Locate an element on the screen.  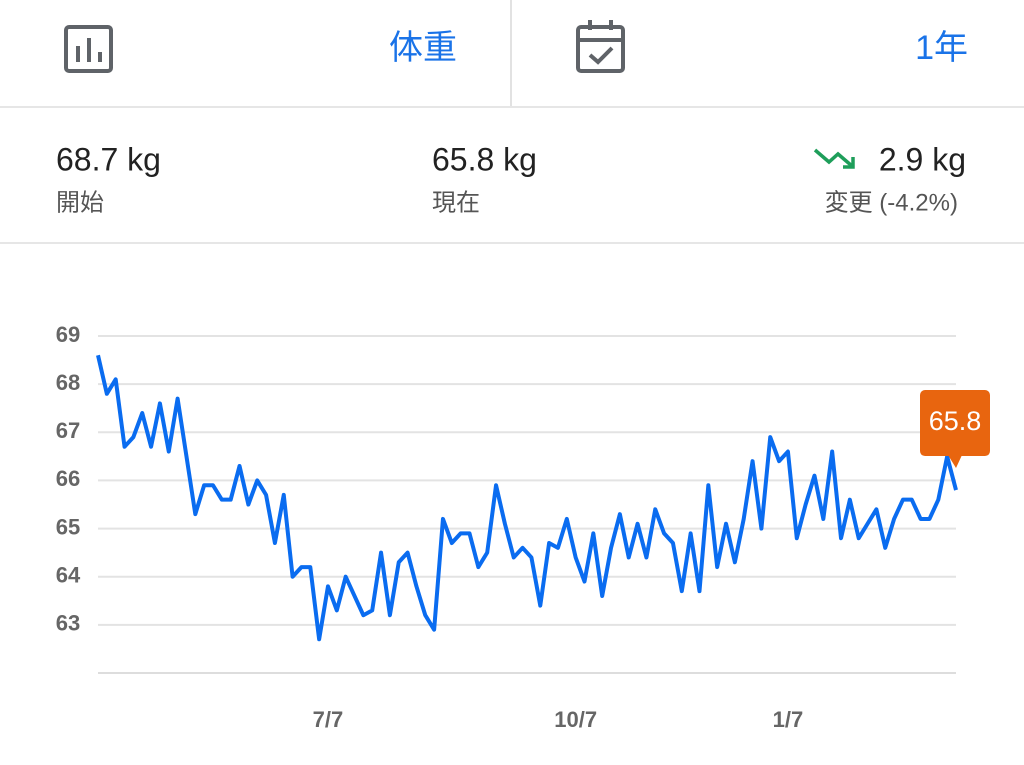
trend-down-icon is located at coordinates (834, 158).